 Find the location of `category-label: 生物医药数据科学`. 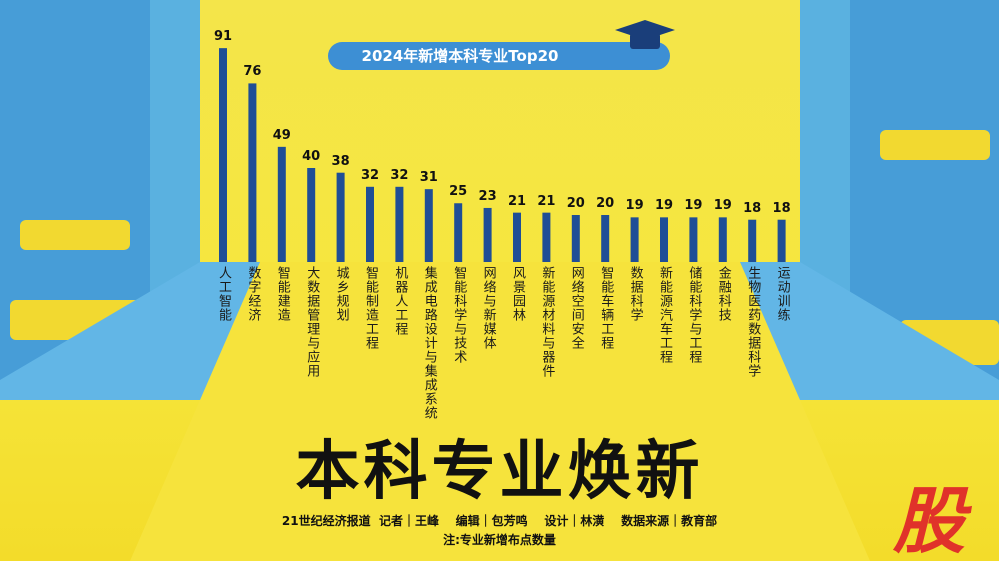

category-label: 生物医药数据科学 is located at coordinates (753, 322).